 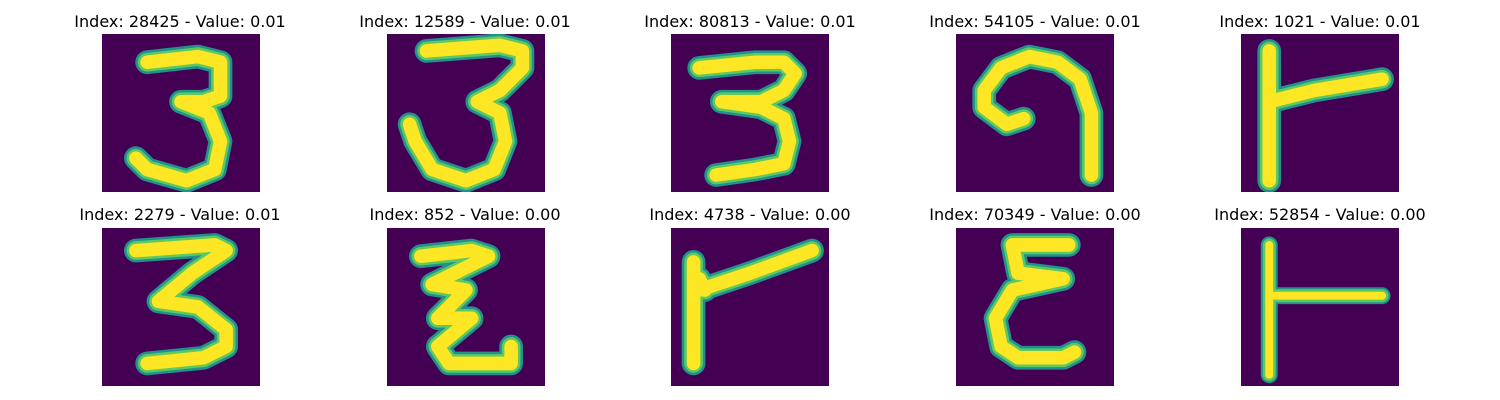 What do you see at coordinates (180, 214) in the screenshot?
I see `panel-title-6: Index: 2279 - Value: 0.01` at bounding box center [180, 214].